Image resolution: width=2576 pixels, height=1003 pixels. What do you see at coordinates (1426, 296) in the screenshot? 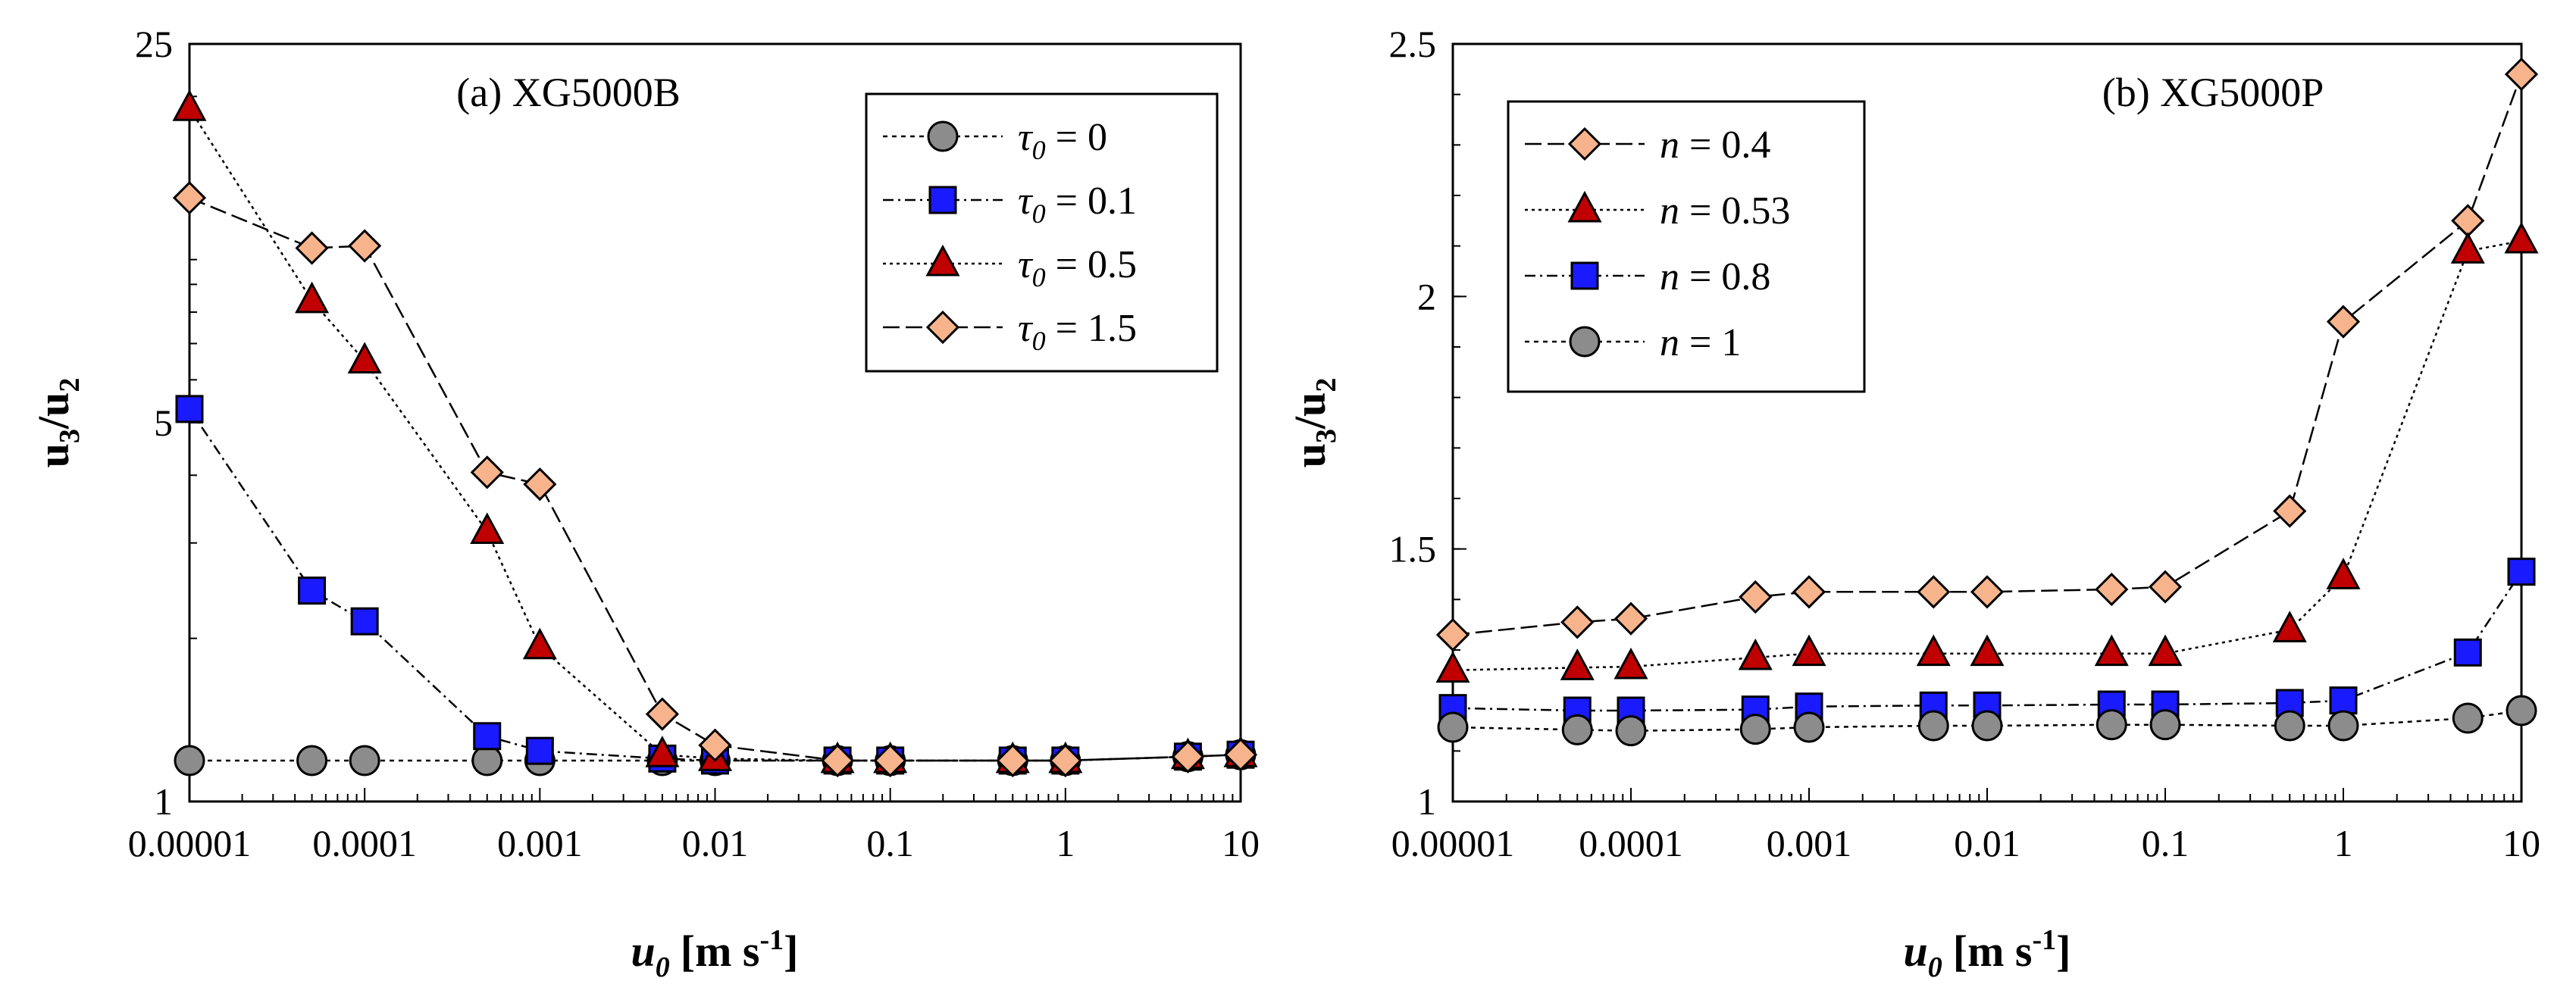
I see `y-tick-label: 2` at bounding box center [1426, 296].